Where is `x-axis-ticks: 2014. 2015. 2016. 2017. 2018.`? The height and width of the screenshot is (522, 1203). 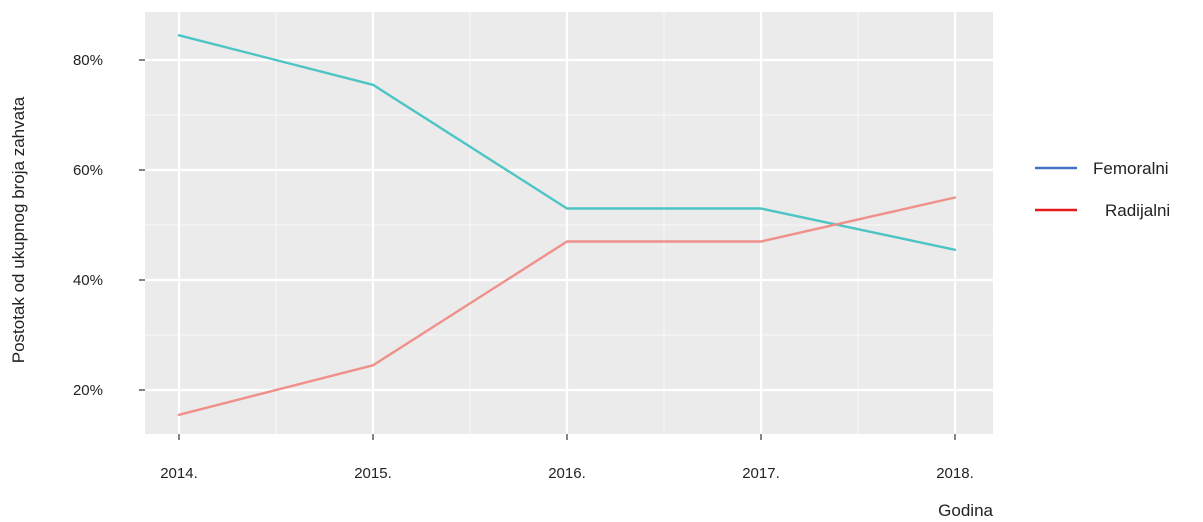
x-axis-ticks: 2014. 2015. 2016. 2017. 2018. is located at coordinates (567, 458).